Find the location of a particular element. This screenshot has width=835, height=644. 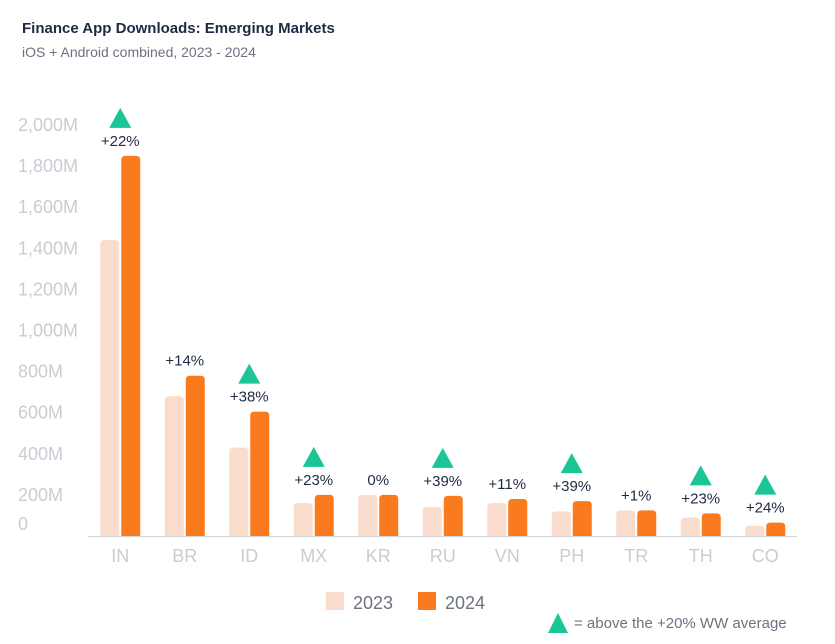

change-label-th: +23% is located at coordinates (700, 498).